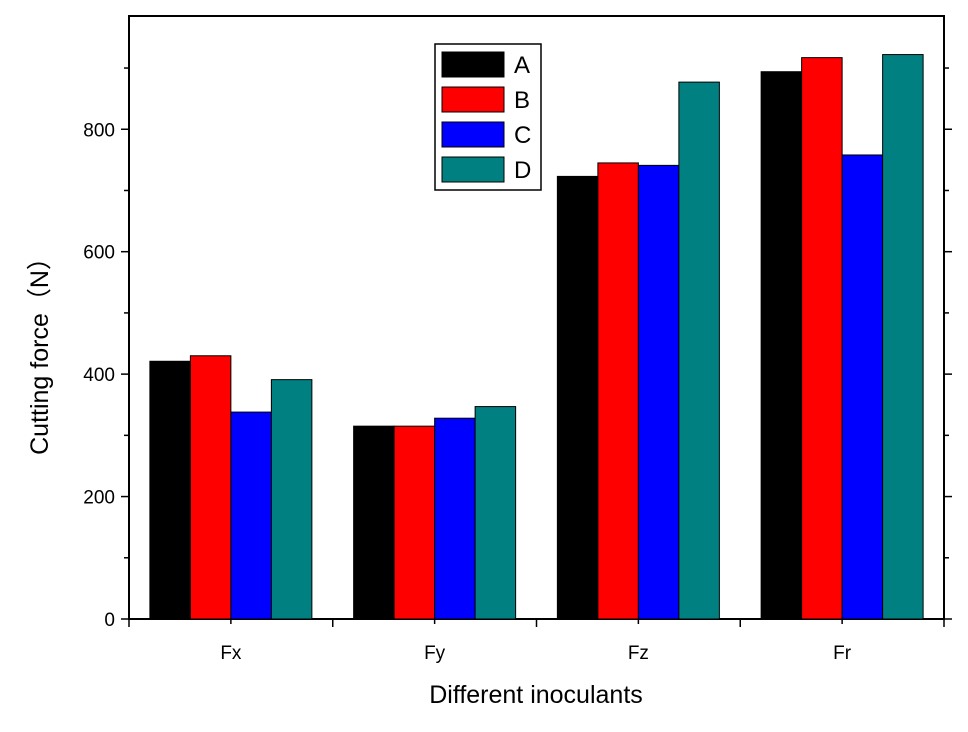  I want to click on y-axis-title: Cutting force（N）, so click(40, 350).